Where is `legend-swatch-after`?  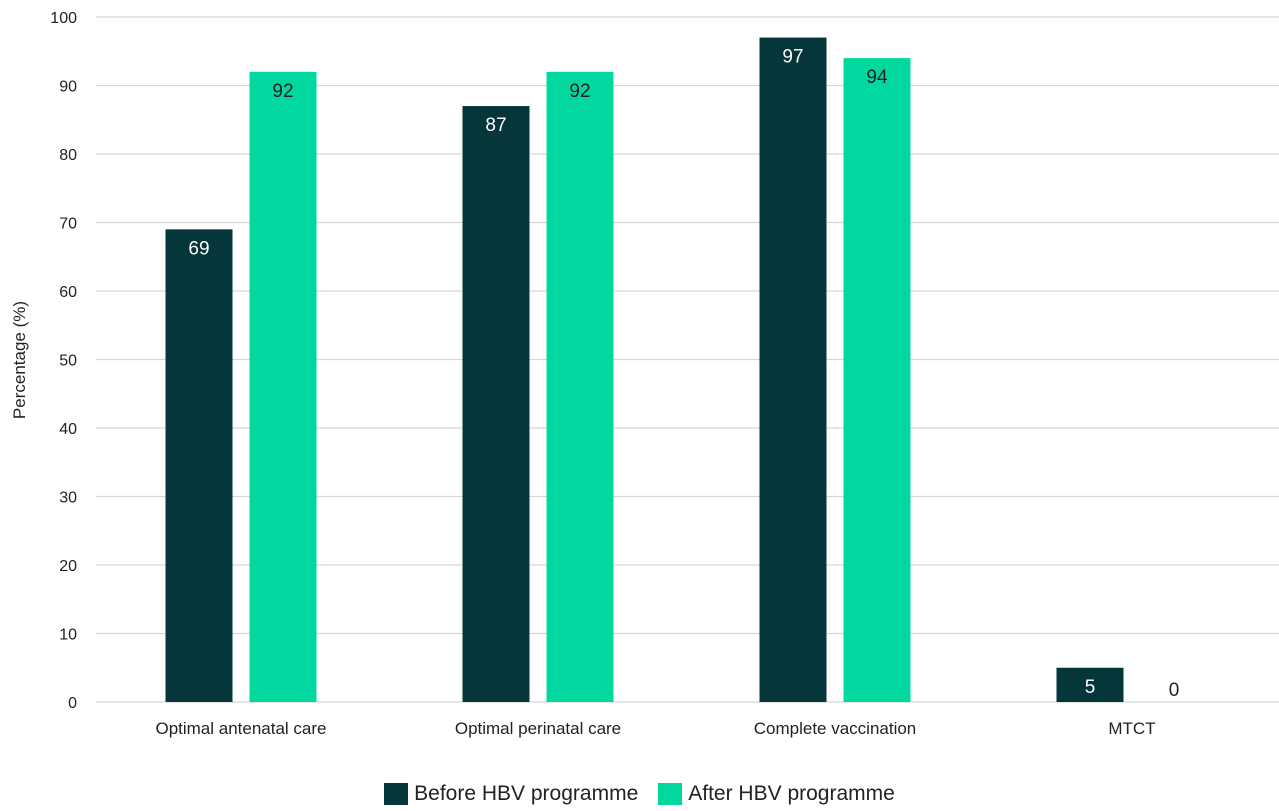 legend-swatch-after is located at coordinates (670, 794).